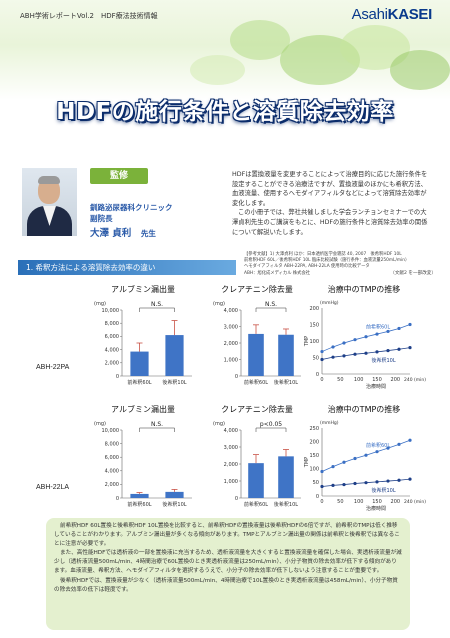 This screenshot has width=450, height=638. I want to click on supervisor-photo, so click(49, 202).